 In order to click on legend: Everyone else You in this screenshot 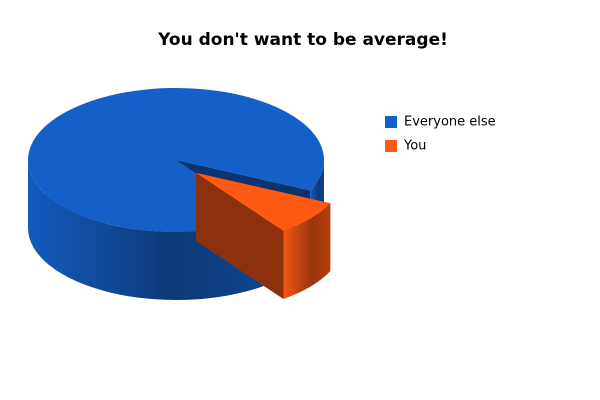, I will do `click(440, 134)`.